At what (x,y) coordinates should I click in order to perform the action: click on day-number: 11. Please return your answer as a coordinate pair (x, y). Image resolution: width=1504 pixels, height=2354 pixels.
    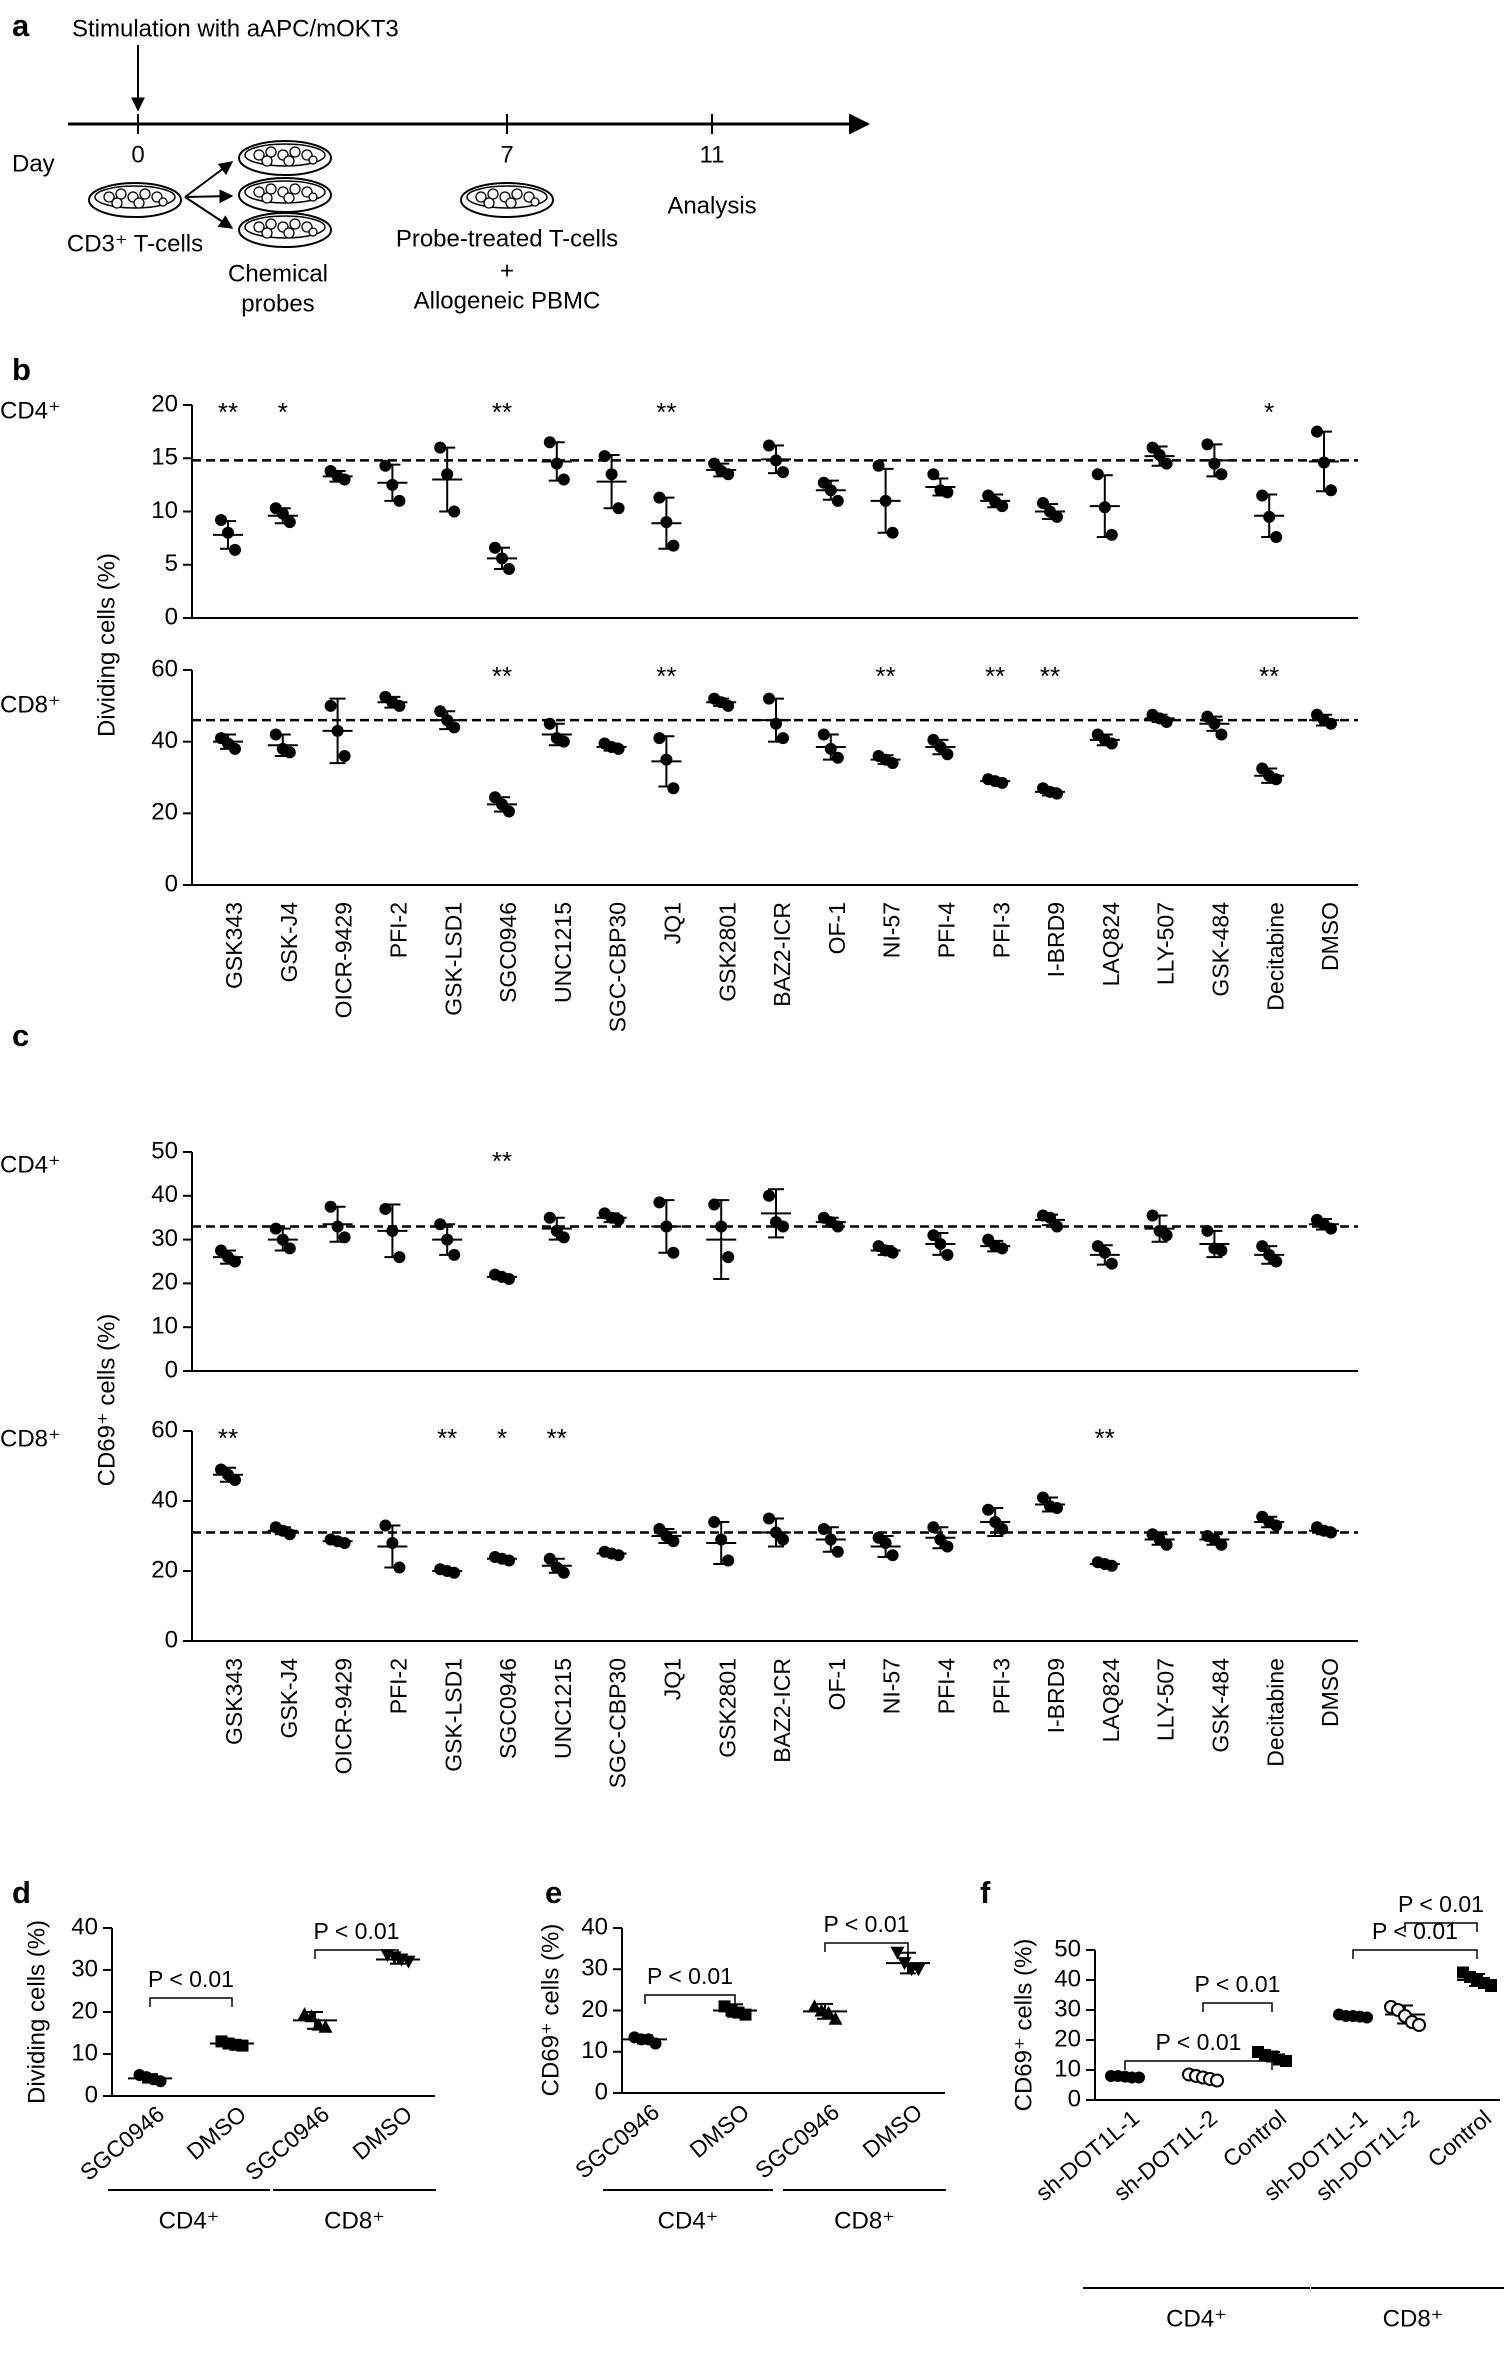
    Looking at the image, I should click on (712, 154).